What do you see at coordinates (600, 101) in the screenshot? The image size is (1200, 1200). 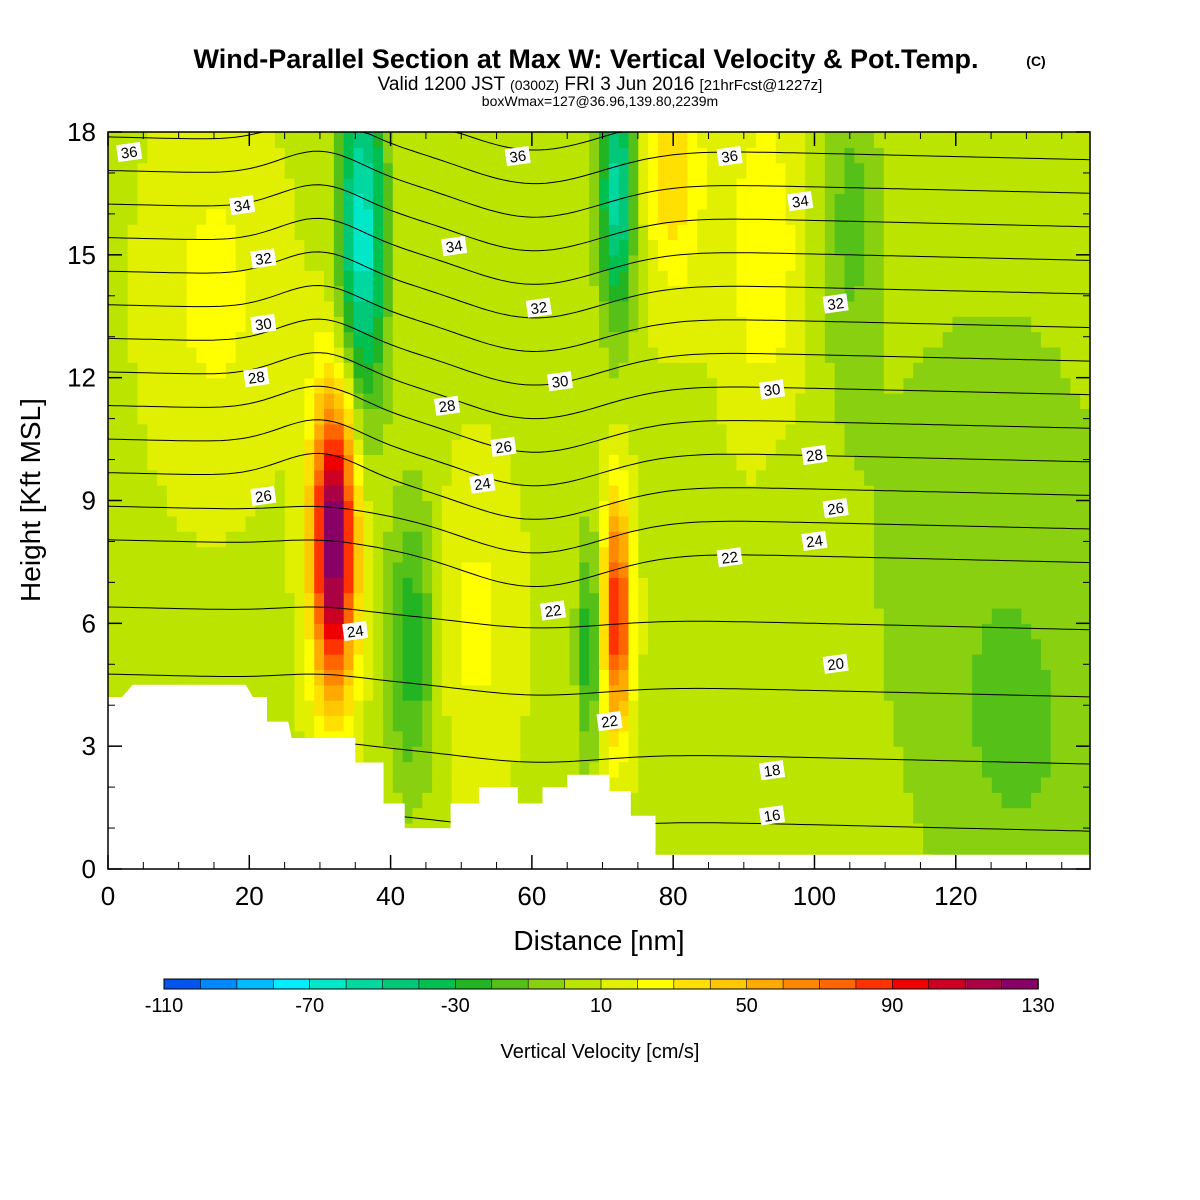 I see `box-info: boxWmax=127@36.96,139.80,2239m` at bounding box center [600, 101].